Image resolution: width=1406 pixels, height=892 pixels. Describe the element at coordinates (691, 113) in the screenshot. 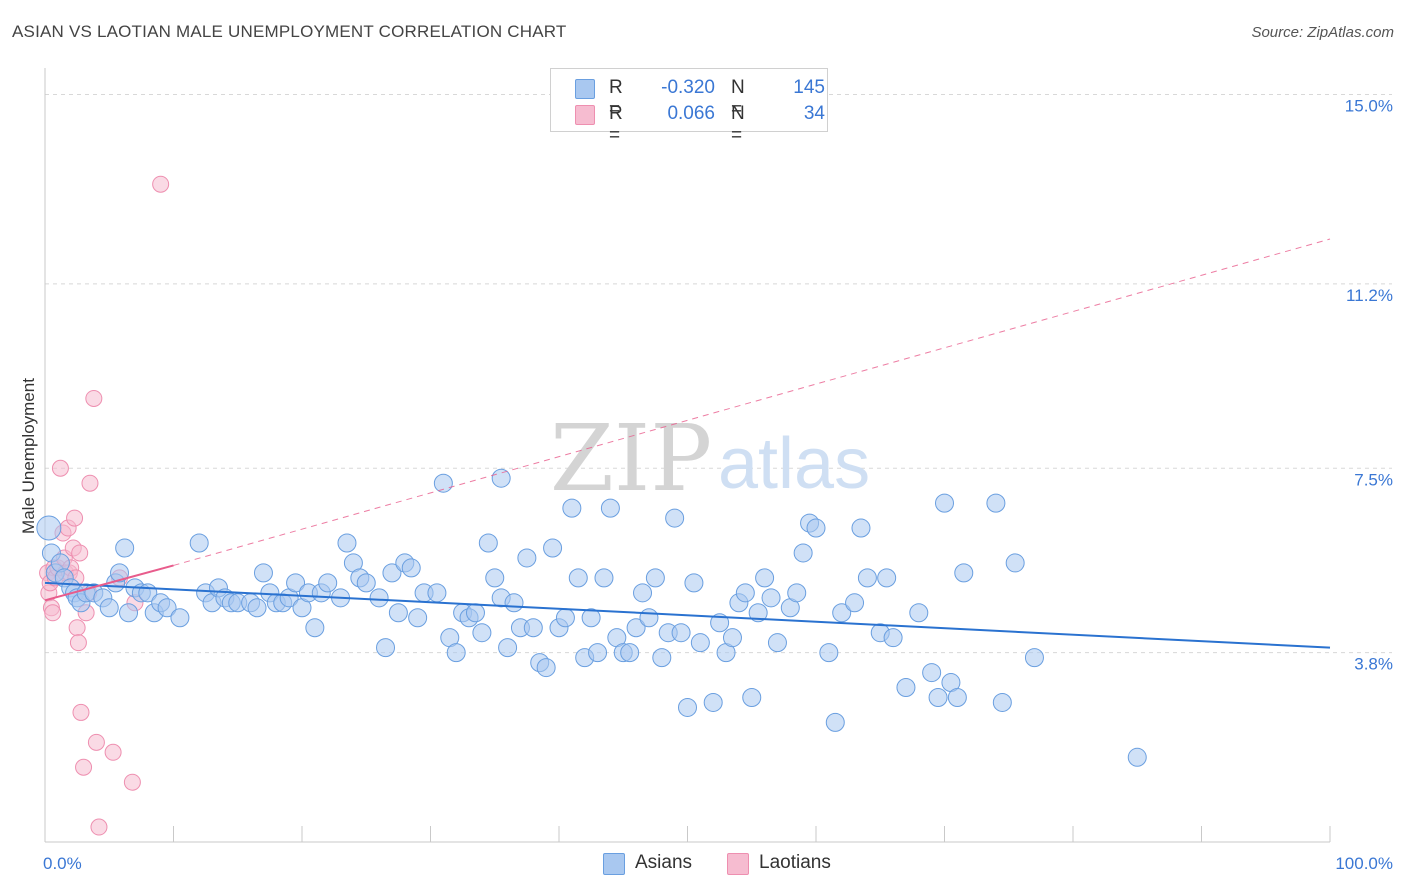

I see `legend-r-value: 0.066` at that location.